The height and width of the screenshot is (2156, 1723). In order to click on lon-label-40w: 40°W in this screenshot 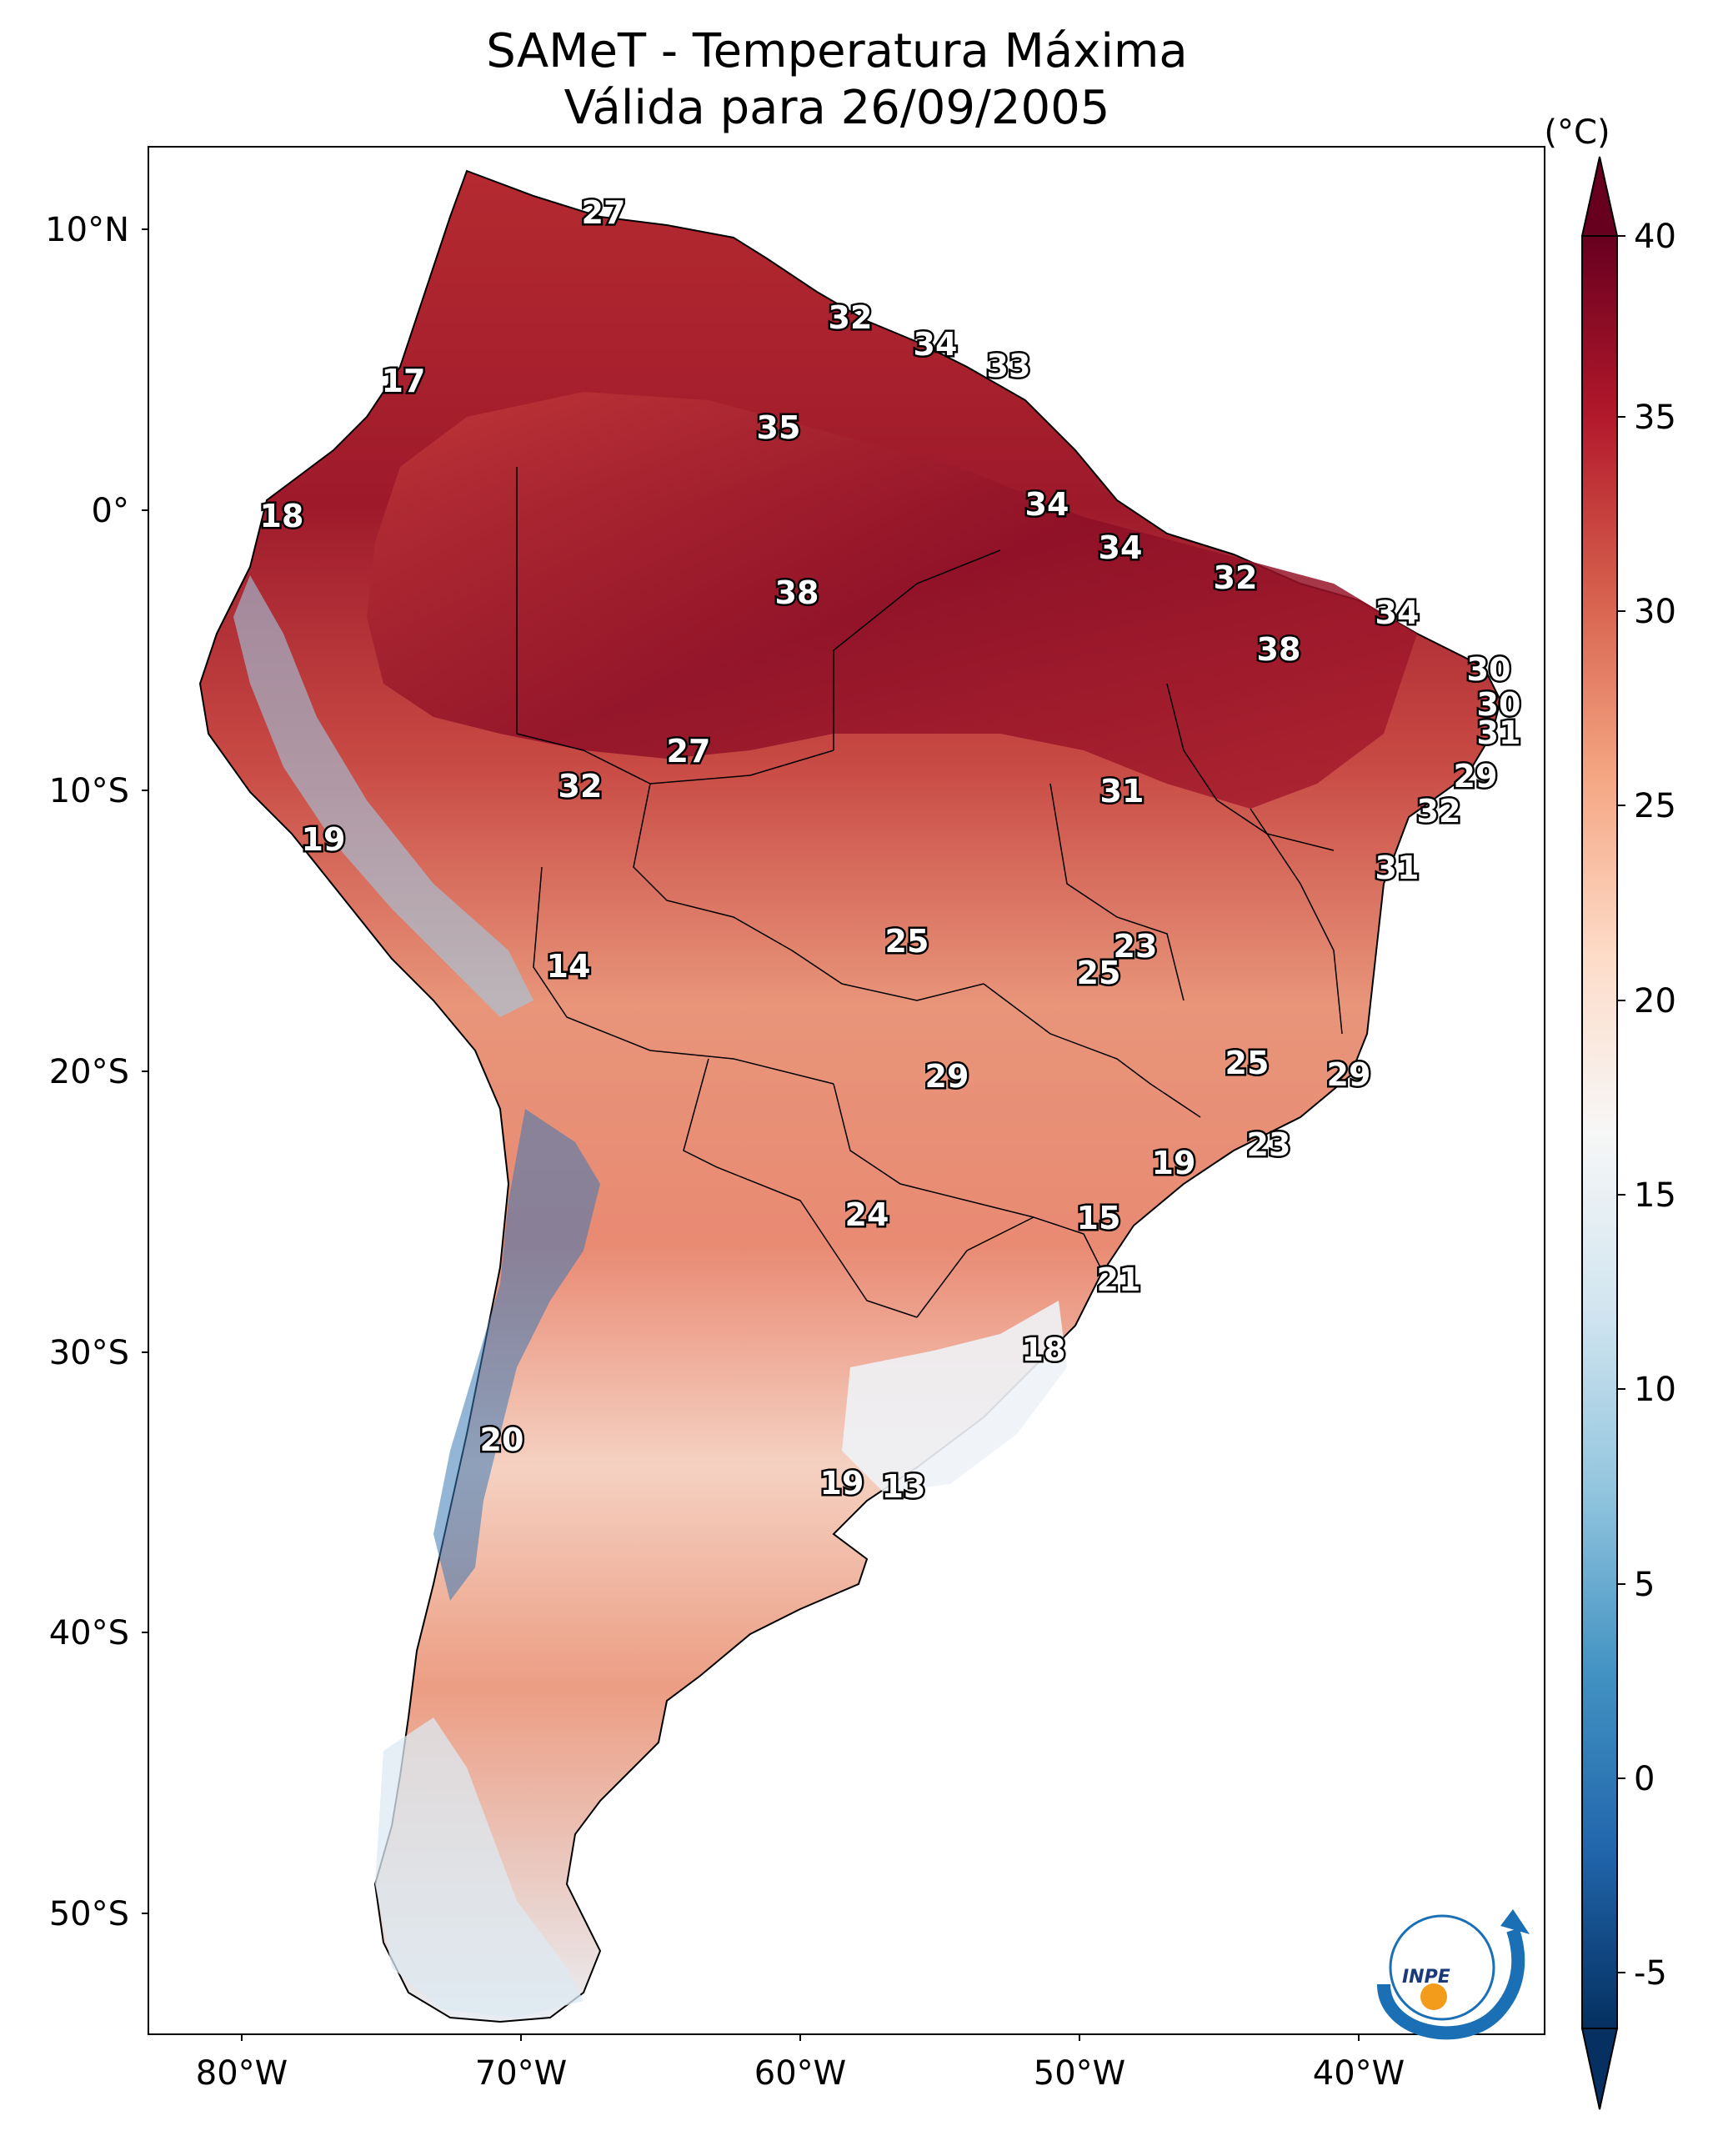, I will do `click(1359, 2073)`.